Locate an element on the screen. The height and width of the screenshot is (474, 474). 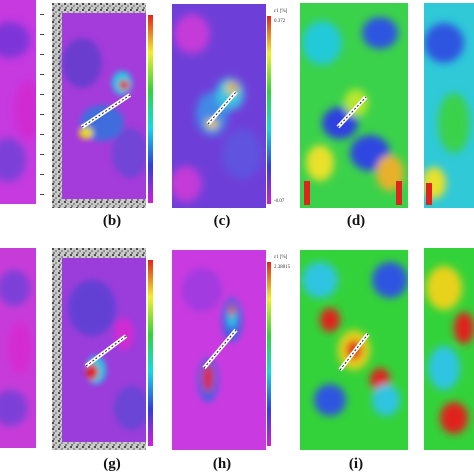
colorbar-h-max: 2.38015 is located at coordinates (282, 267).